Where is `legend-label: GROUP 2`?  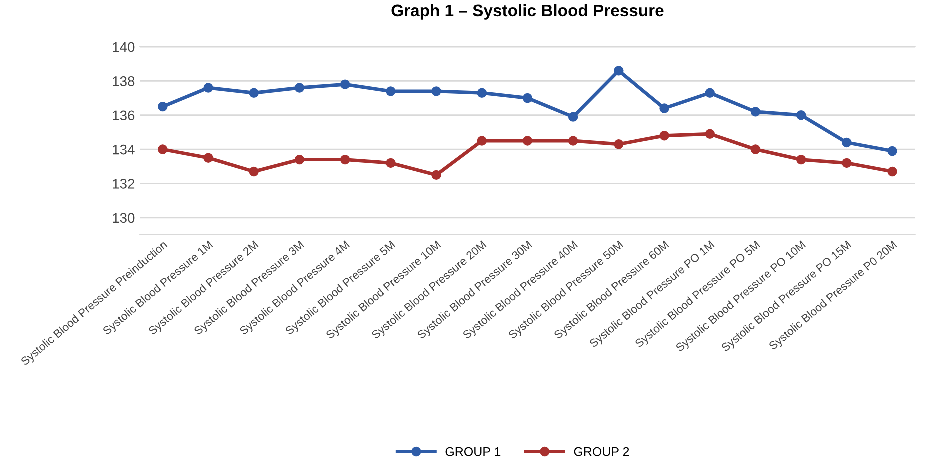 legend-label: GROUP 2 is located at coordinates (602, 451).